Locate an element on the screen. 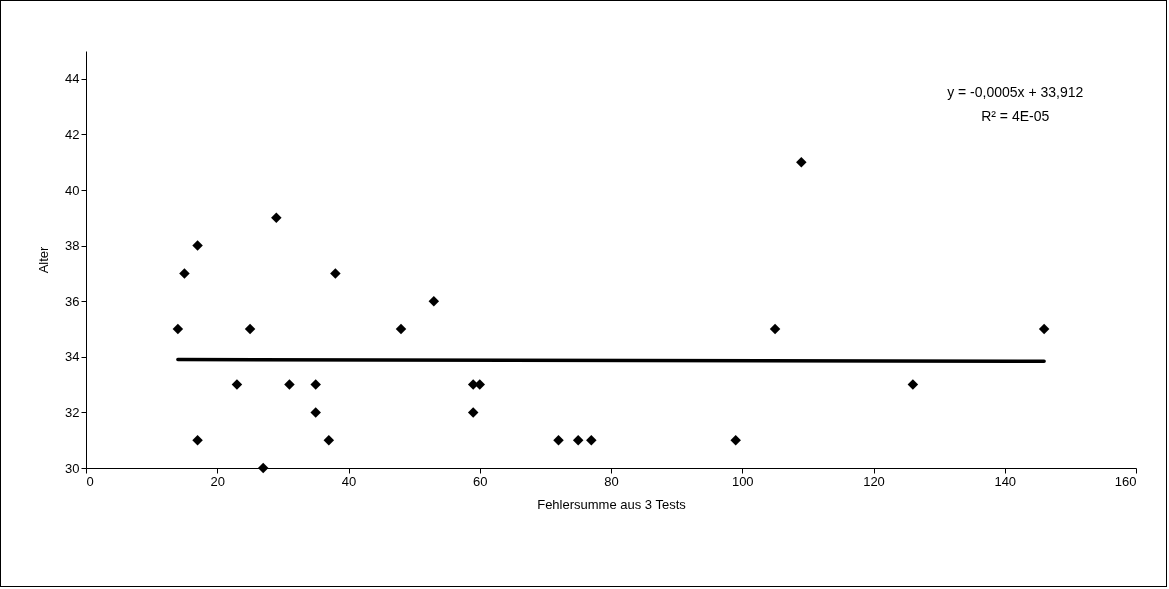  x-tick-label: 140 is located at coordinates (1005, 481).